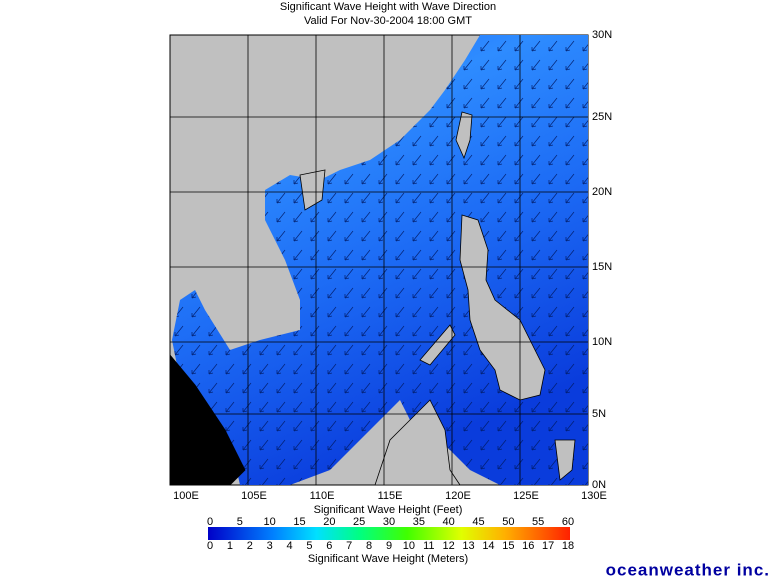 The width and height of the screenshot is (776, 586). What do you see at coordinates (388, 559) in the screenshot?
I see `colorbar-meters-title: Significant Wave Height (Meters)` at bounding box center [388, 559].